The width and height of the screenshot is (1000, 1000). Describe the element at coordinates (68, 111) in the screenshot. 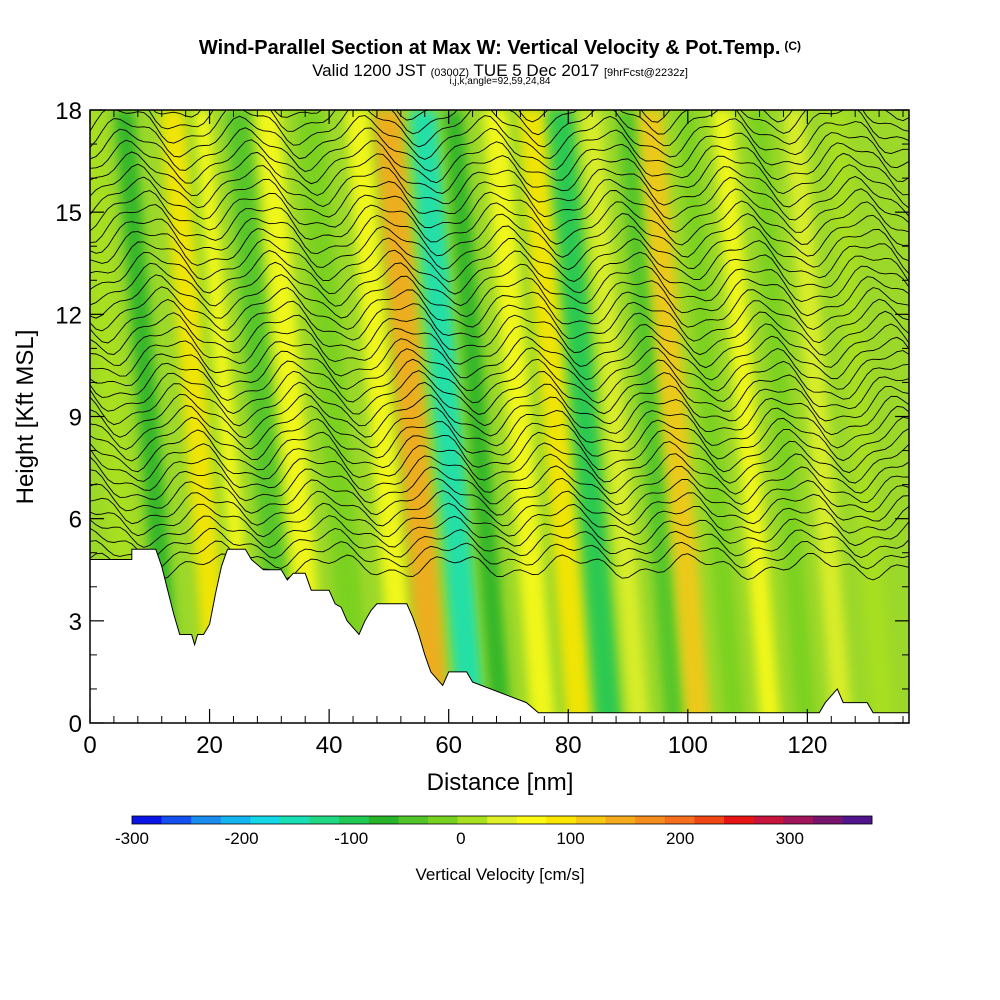

I see `y-tick-label: 18` at that location.